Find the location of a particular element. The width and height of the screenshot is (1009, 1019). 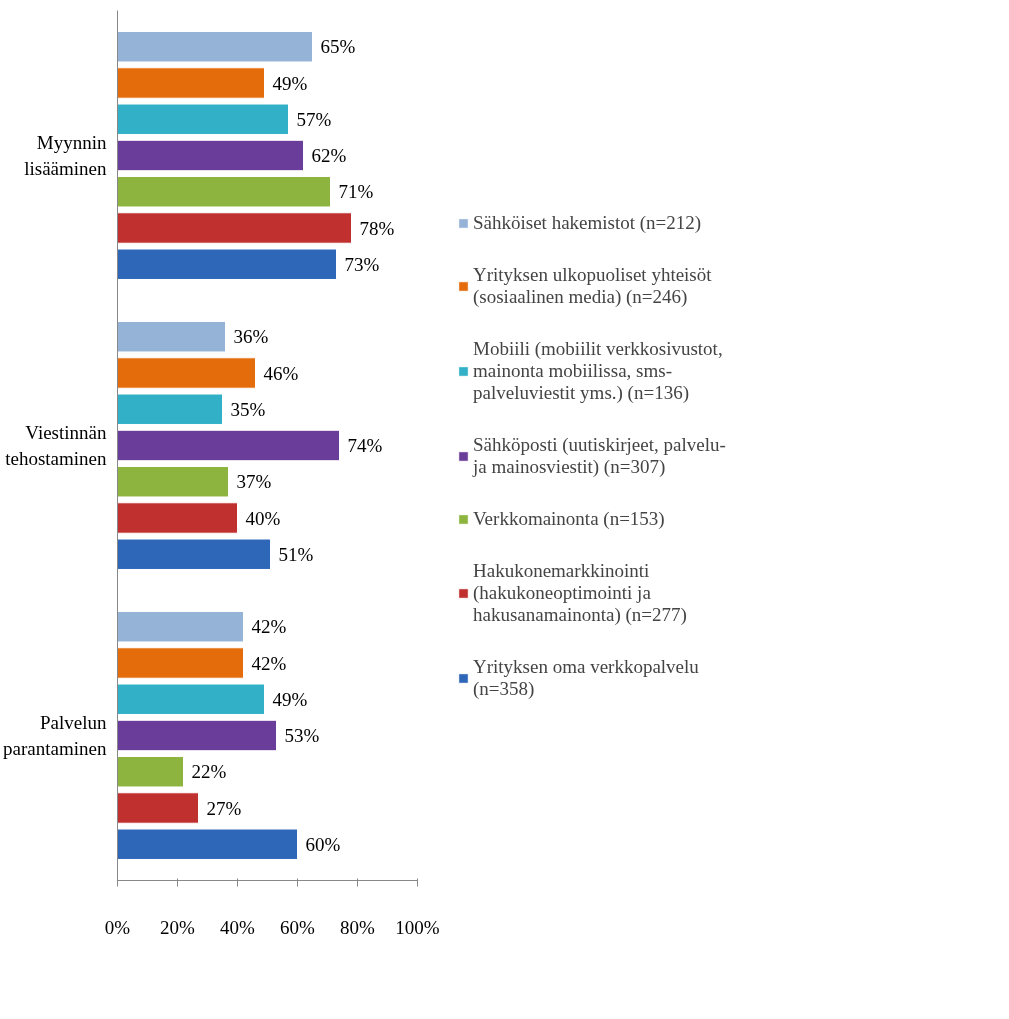

x-tick-label: 100% is located at coordinates (417, 927).